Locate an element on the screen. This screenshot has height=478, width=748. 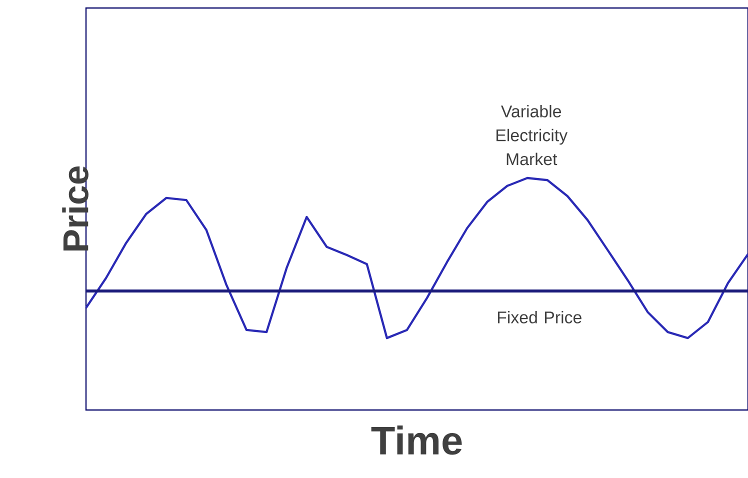
y-axis-title: Price is located at coordinates (75, 208).